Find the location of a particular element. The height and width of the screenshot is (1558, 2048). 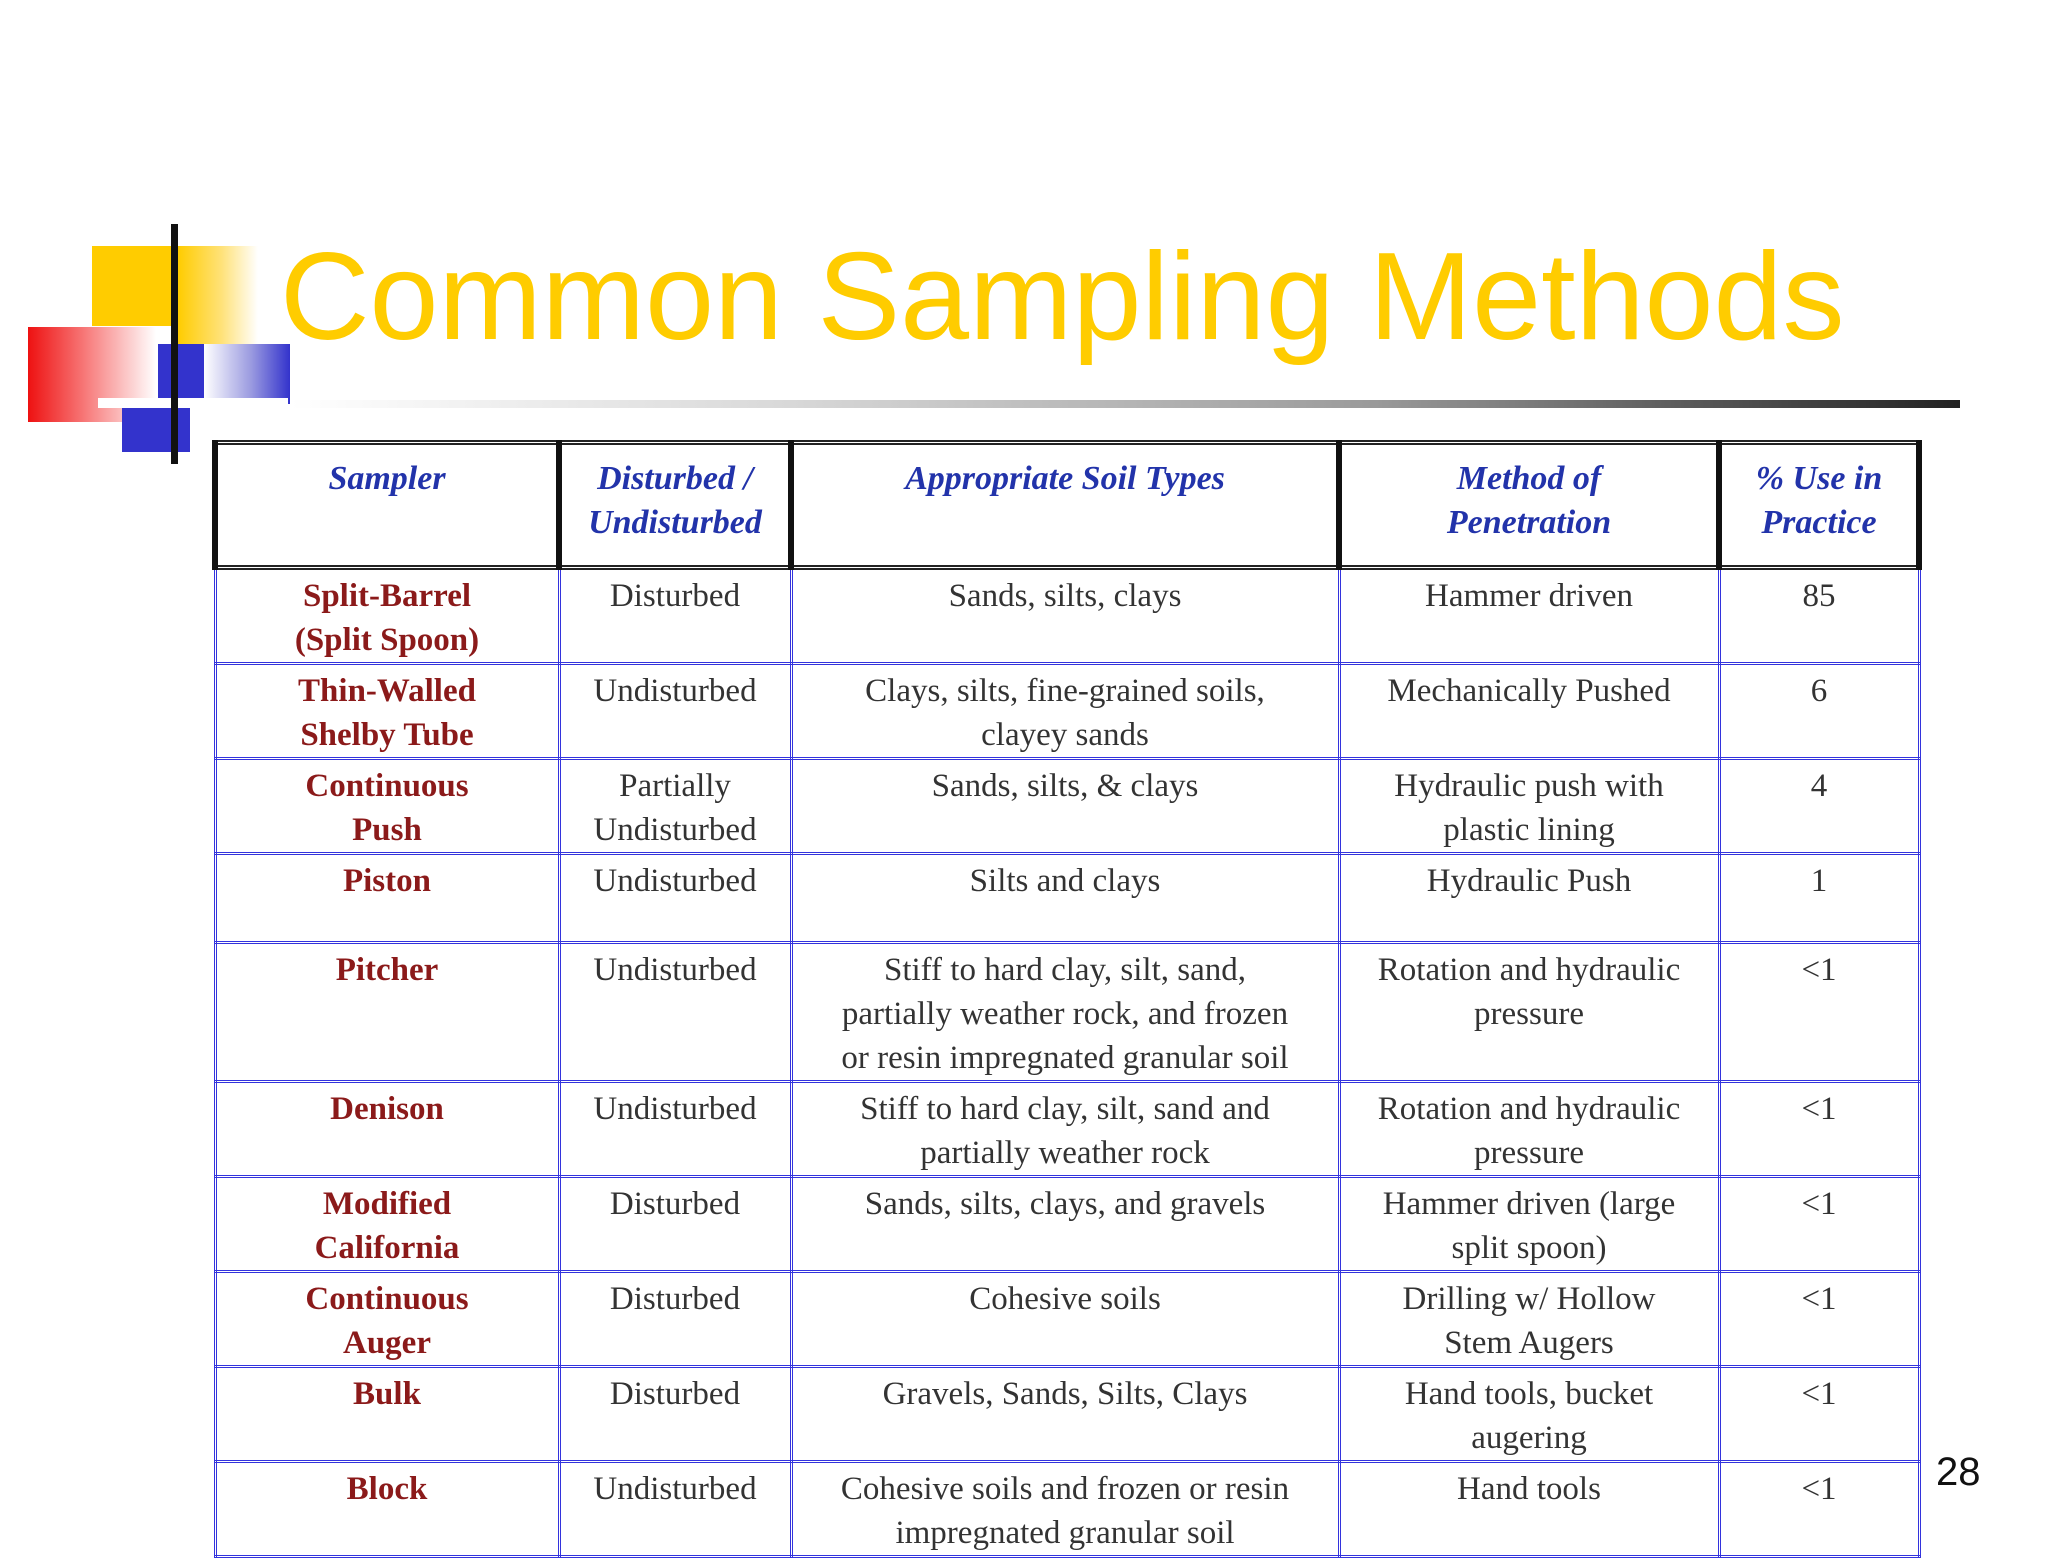

decor-vertical-line is located at coordinates (174, 344).